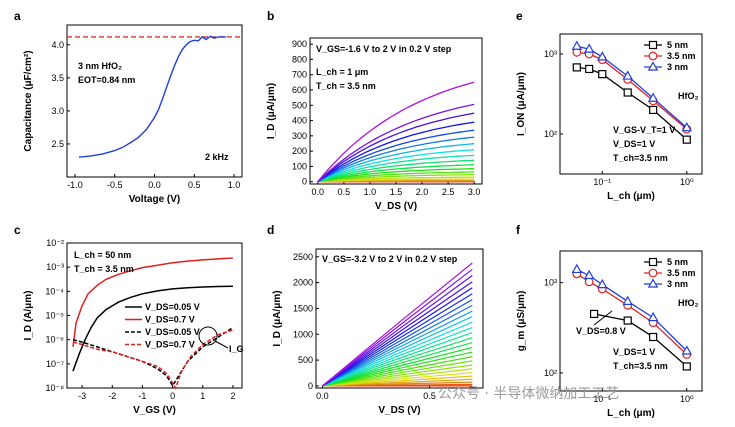  I want to click on y-tick-label: 300, so click(299, 136).